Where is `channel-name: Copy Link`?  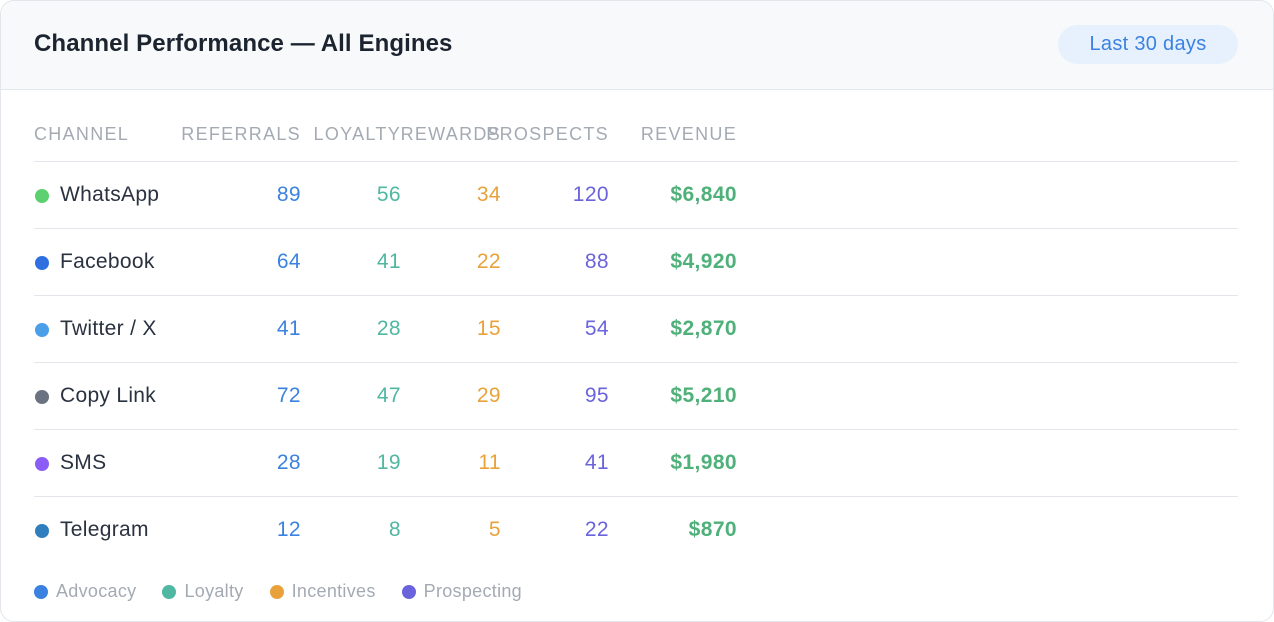
channel-name: Copy Link is located at coordinates (108, 395).